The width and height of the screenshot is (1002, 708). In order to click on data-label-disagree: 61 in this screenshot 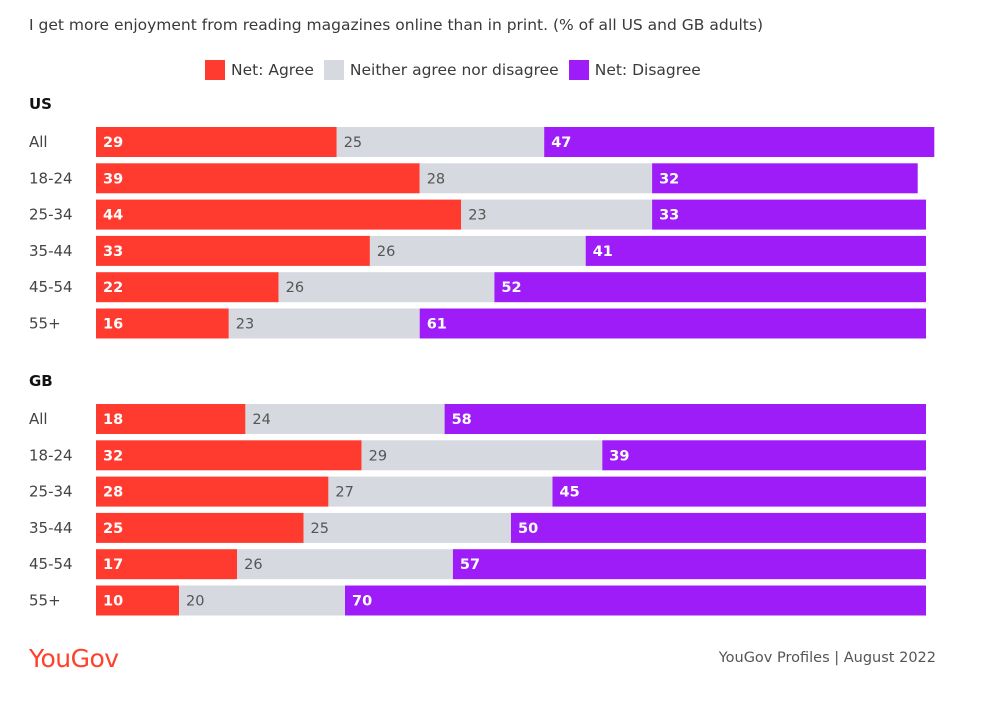, I will do `click(437, 325)`.